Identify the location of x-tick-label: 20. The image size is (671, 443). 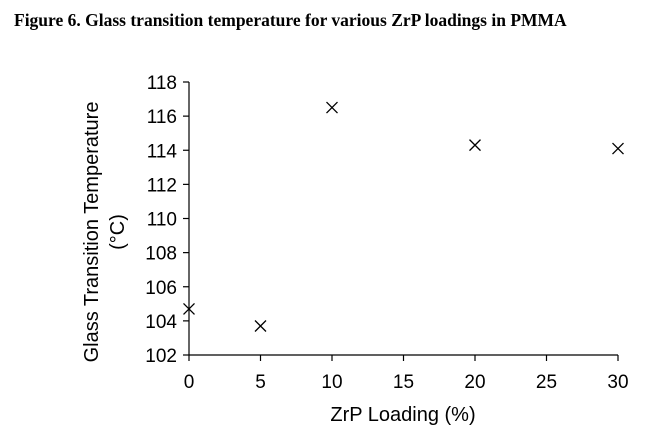
(474, 382).